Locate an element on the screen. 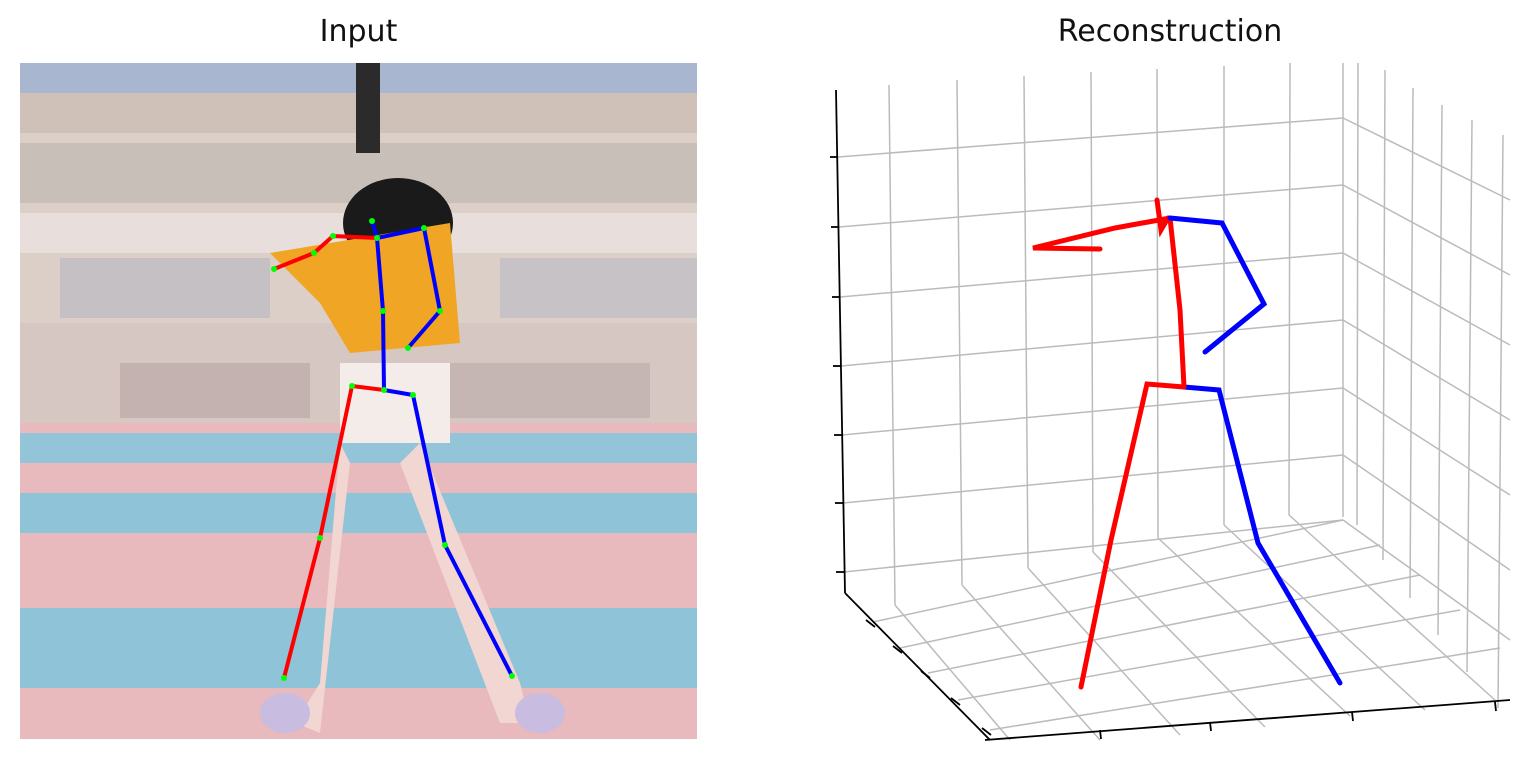  skeleton-2d is located at coordinates (393, 449).